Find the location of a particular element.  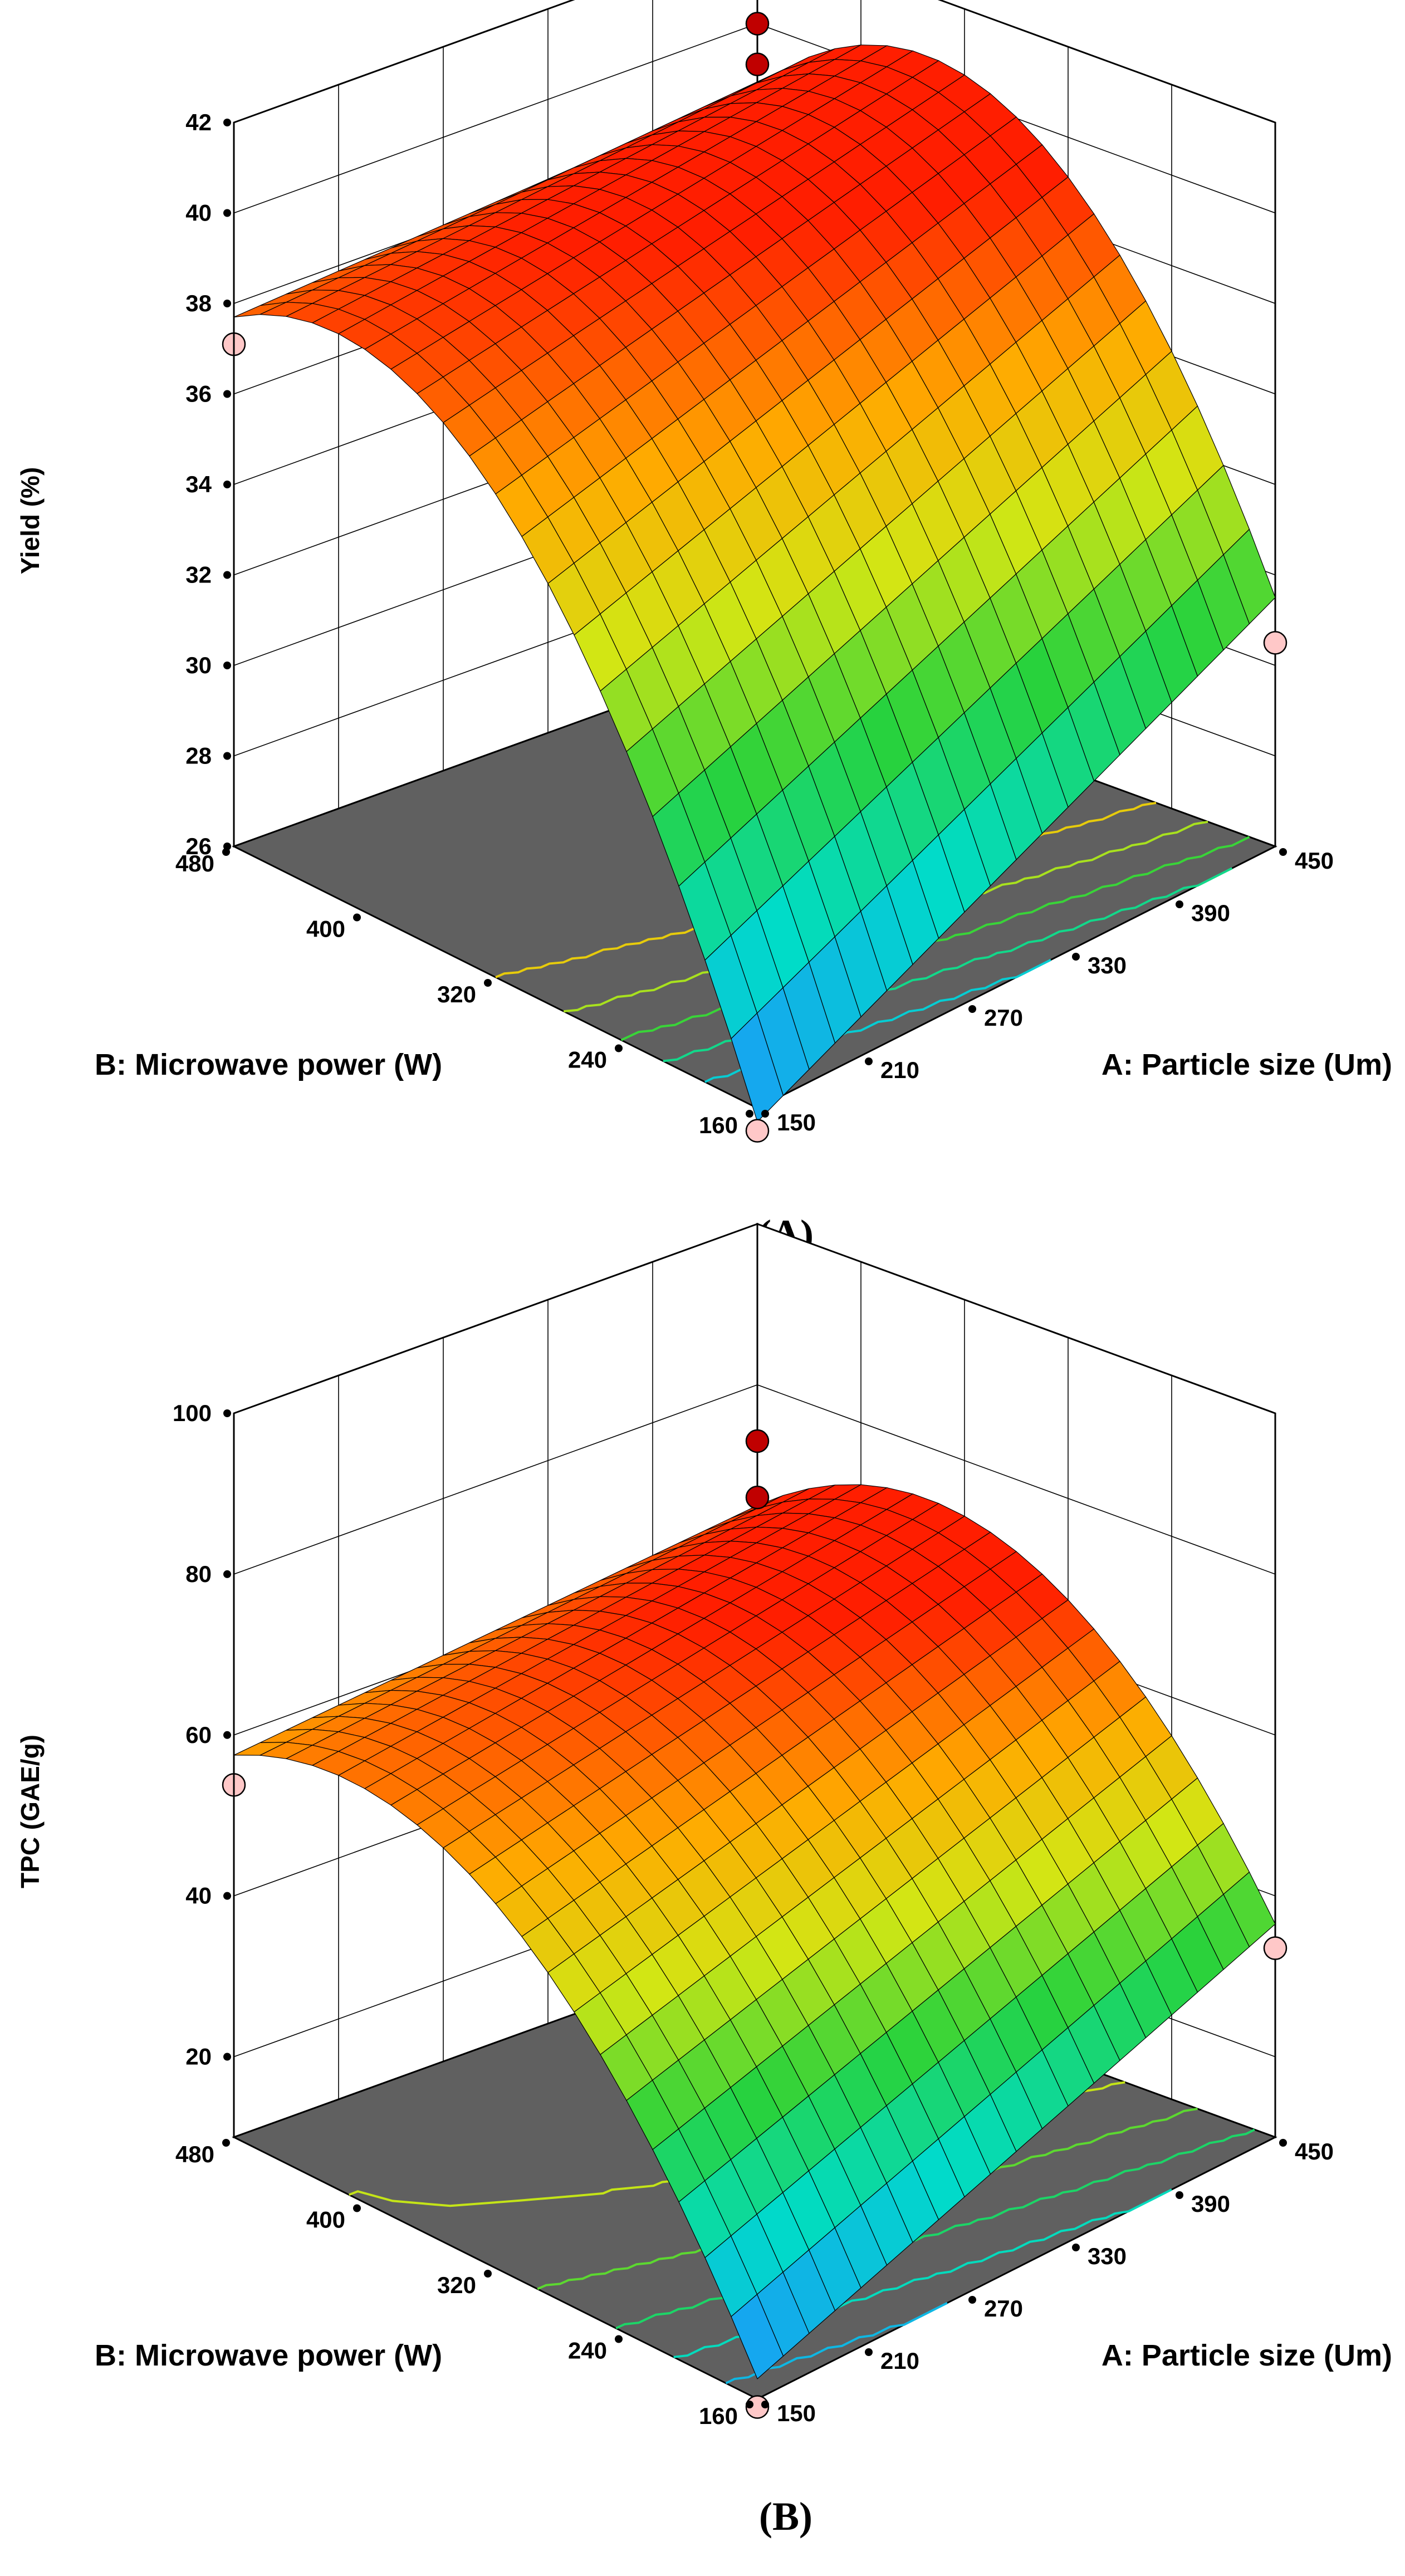

z-tick-label: 38 is located at coordinates (198, 303).